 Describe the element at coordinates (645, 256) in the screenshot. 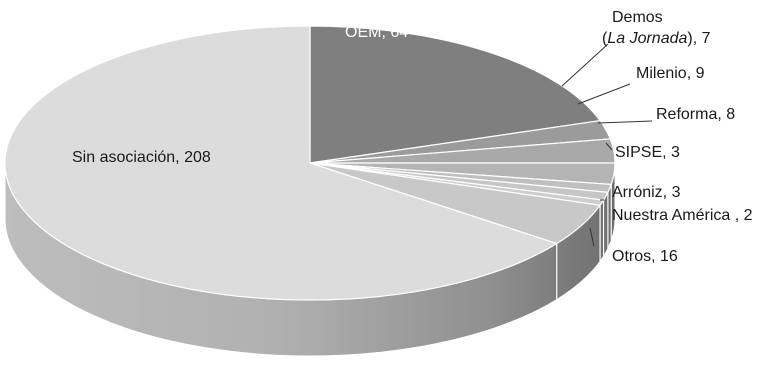

I see `slice-label-otros: Otros, 16` at that location.